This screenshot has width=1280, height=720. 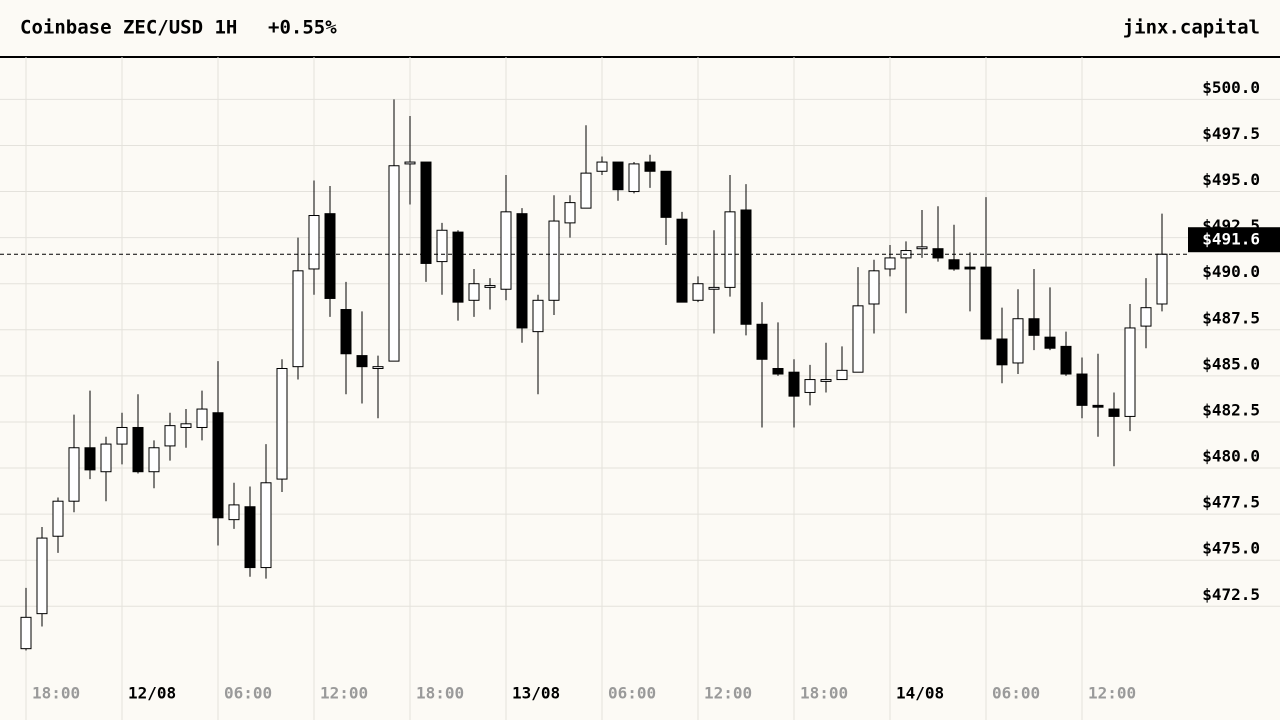 I want to click on x-tick-label: 12/08, so click(x=152, y=693).